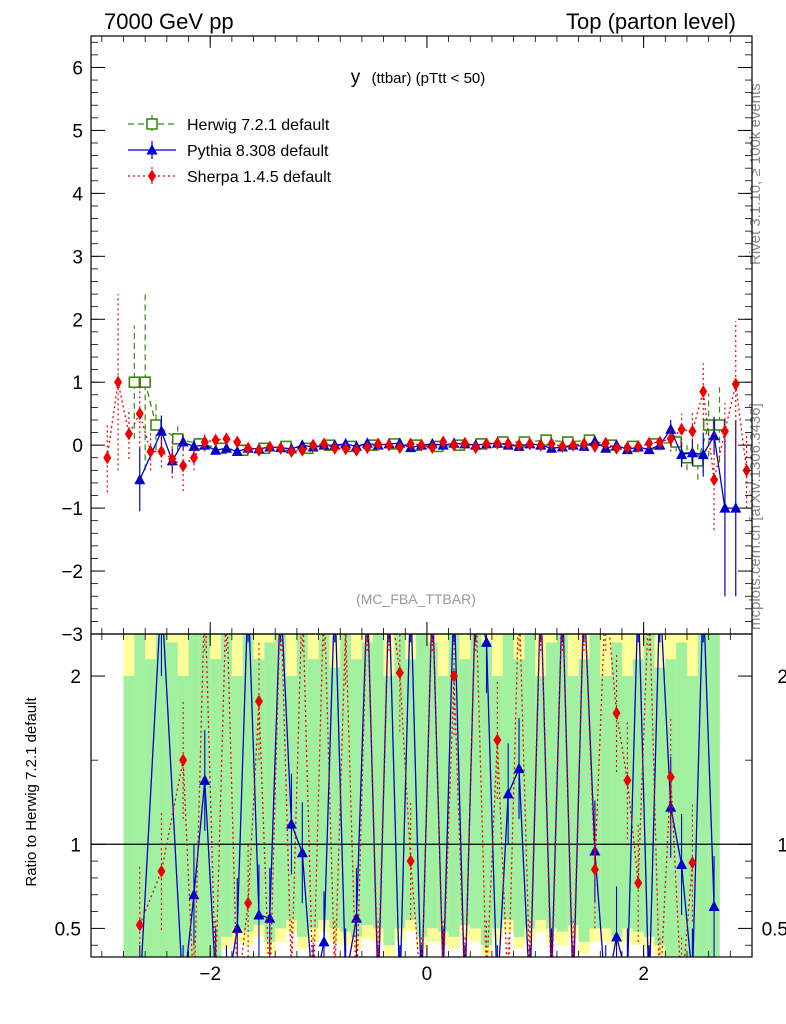 The height and width of the screenshot is (1024, 786). I want to click on legend-entry: Sherpa 1.4.5 default, so click(230, 176).